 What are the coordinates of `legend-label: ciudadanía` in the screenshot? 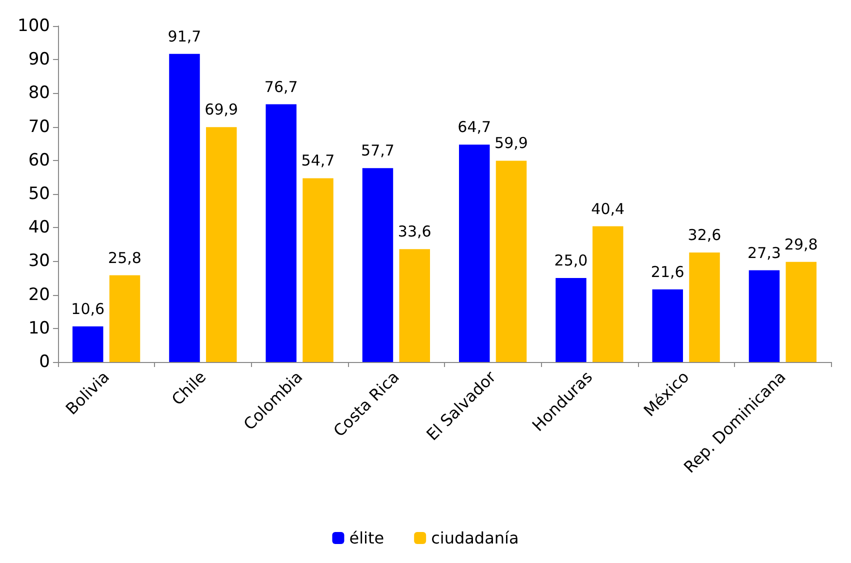 It's located at (475, 538).